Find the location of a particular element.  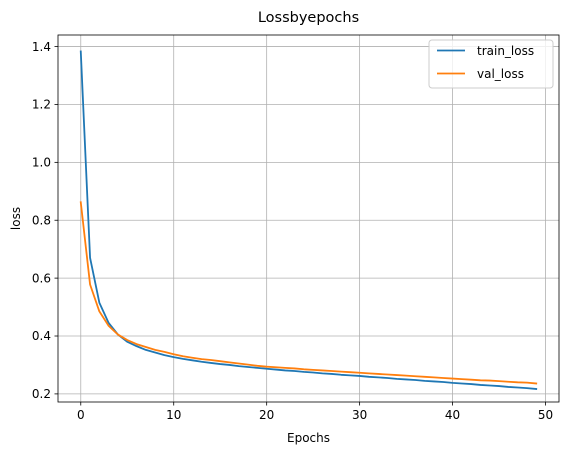

legend-box is located at coordinates (491, 64).